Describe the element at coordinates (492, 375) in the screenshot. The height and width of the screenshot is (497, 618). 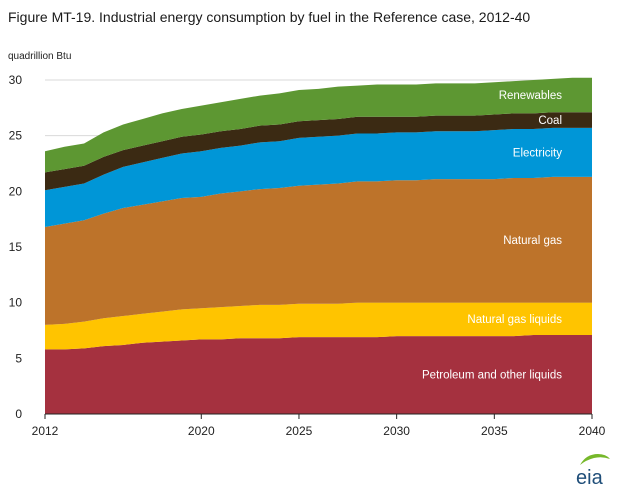
I see `series-label: Petroleum and other liquids` at that location.